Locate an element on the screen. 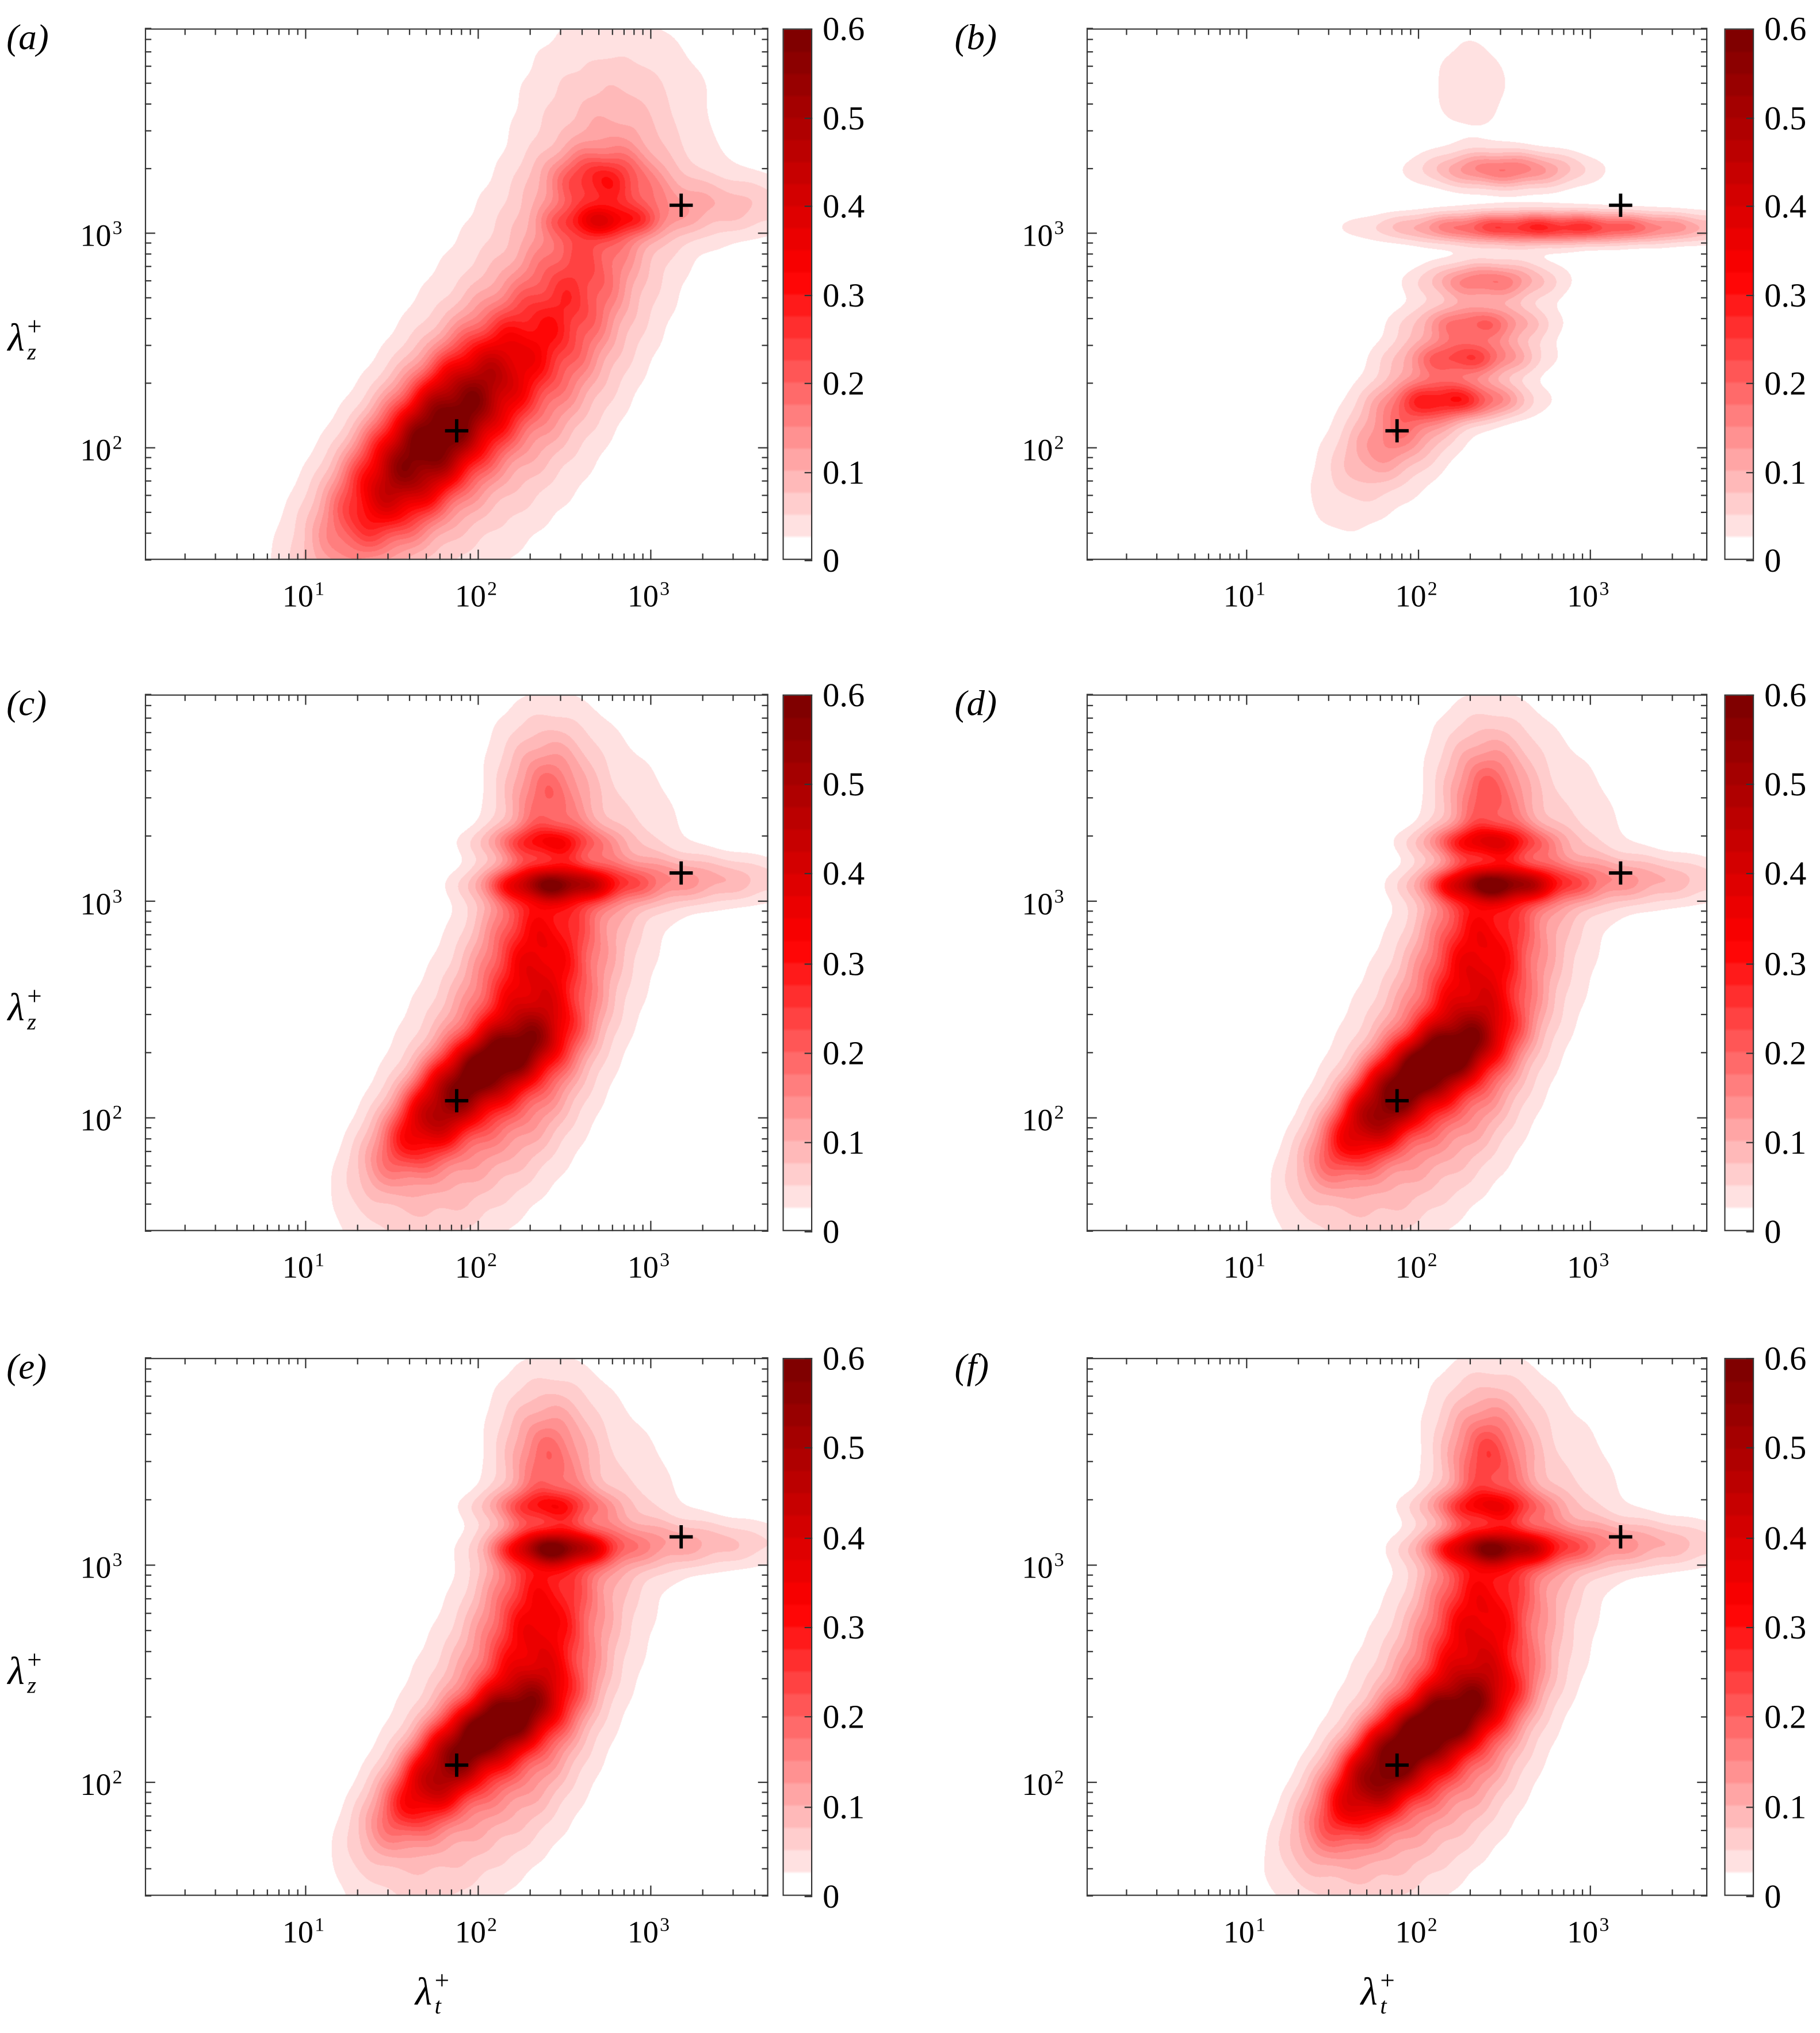  axis-script-stack: + t is located at coordinates (1387, 1993).